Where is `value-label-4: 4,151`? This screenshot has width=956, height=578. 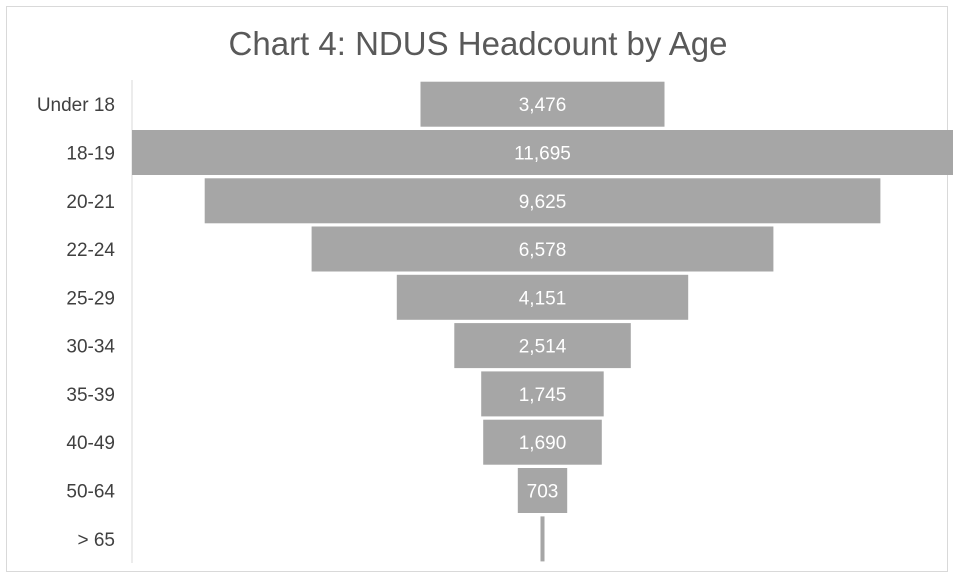 value-label-4: 4,151 is located at coordinates (543, 298).